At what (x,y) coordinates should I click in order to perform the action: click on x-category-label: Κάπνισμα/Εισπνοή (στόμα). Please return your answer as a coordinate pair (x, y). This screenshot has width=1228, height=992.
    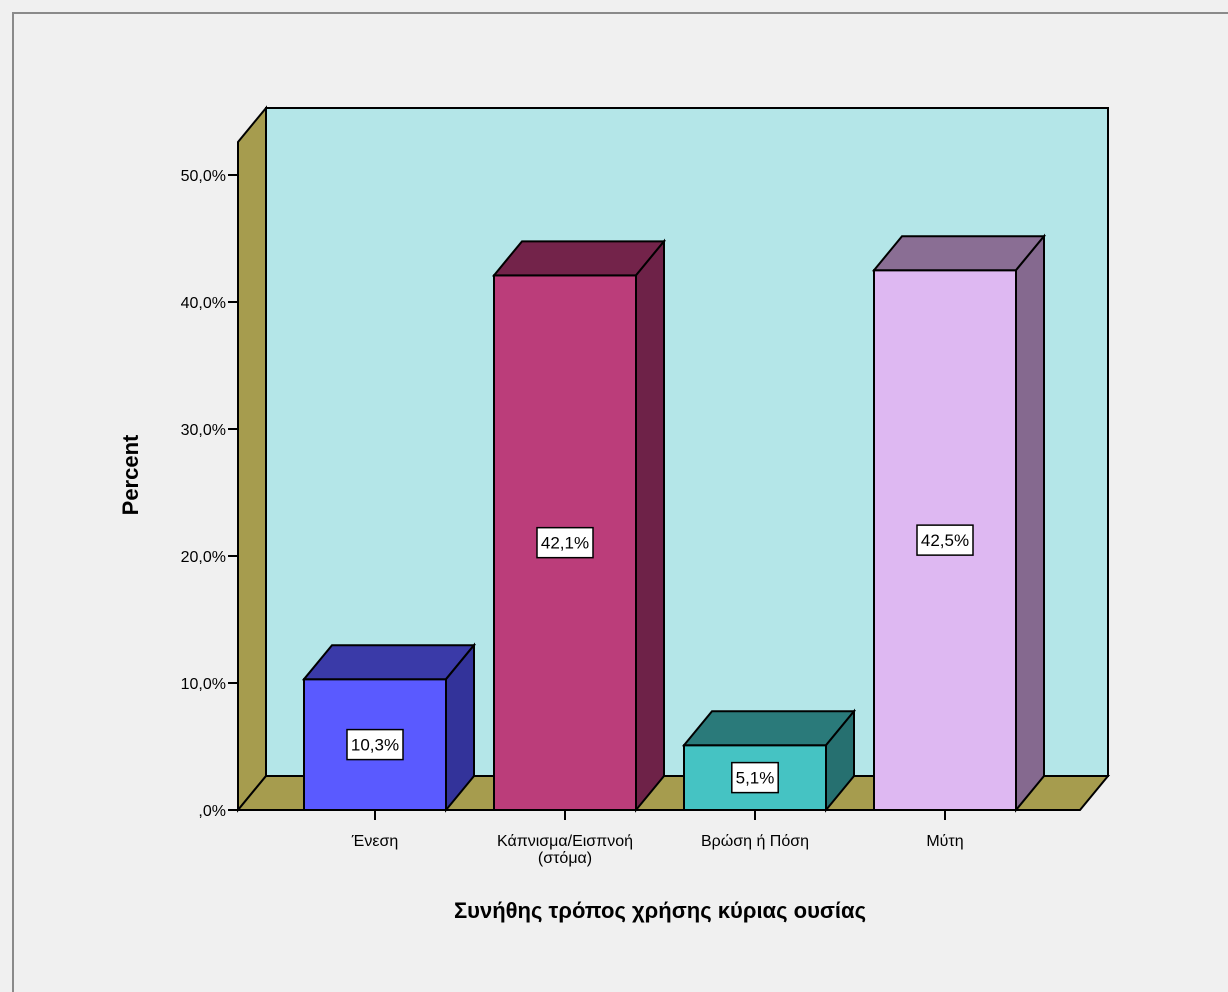
    Looking at the image, I should click on (565, 850).